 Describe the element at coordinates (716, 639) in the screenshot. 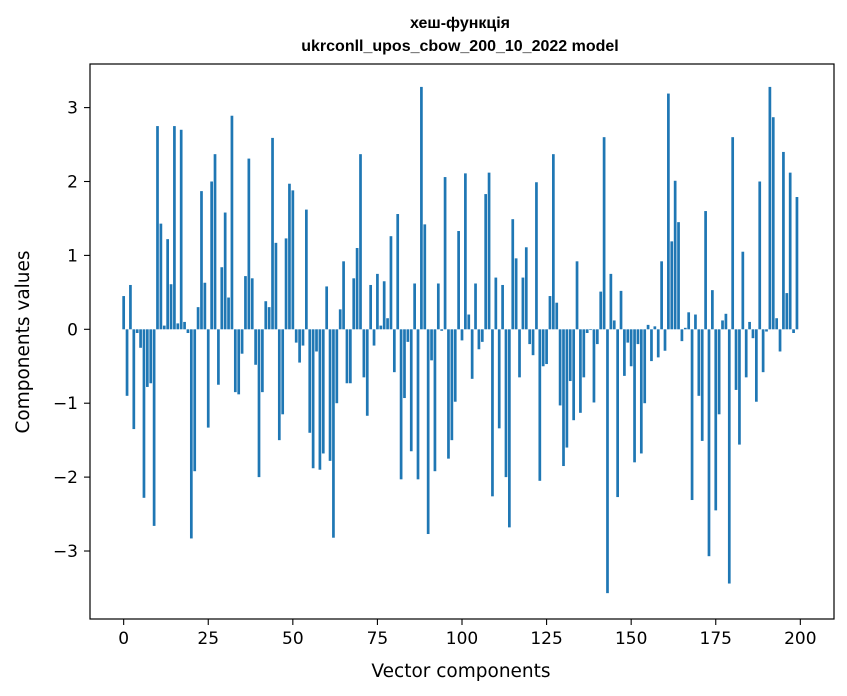

I see `x-tick-label: 175` at that location.